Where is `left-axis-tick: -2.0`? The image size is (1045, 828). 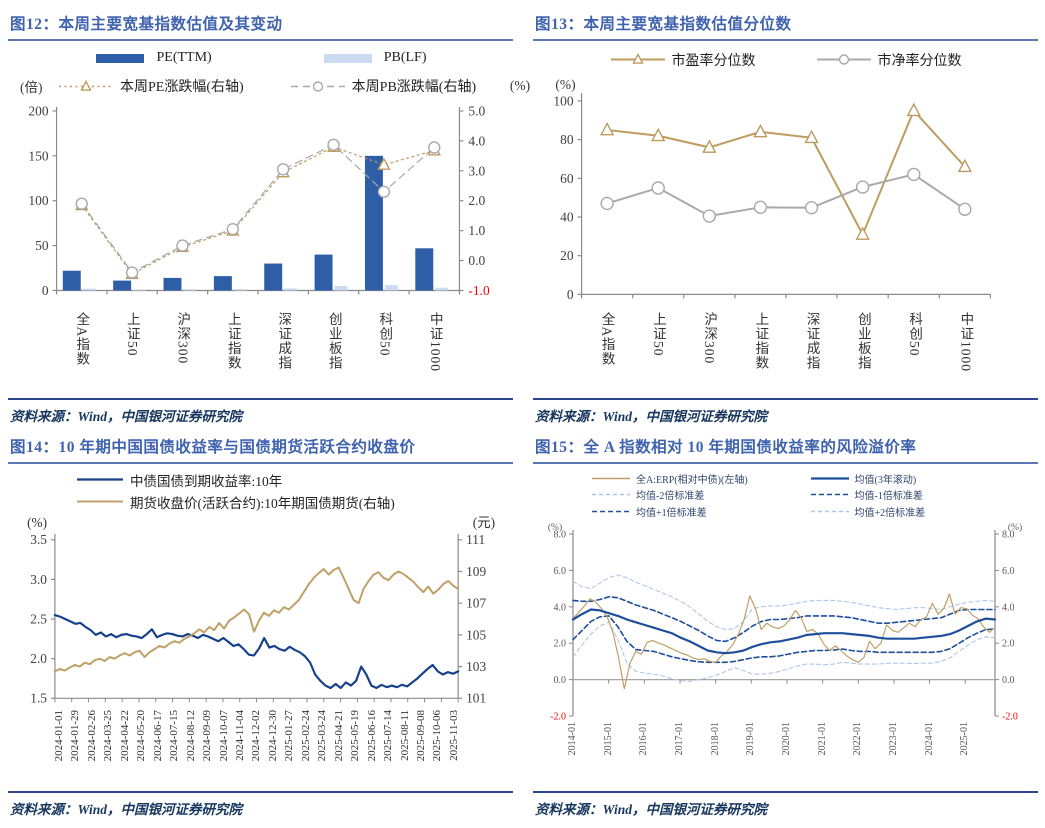 left-axis-tick: -2.0 is located at coordinates (558, 716).